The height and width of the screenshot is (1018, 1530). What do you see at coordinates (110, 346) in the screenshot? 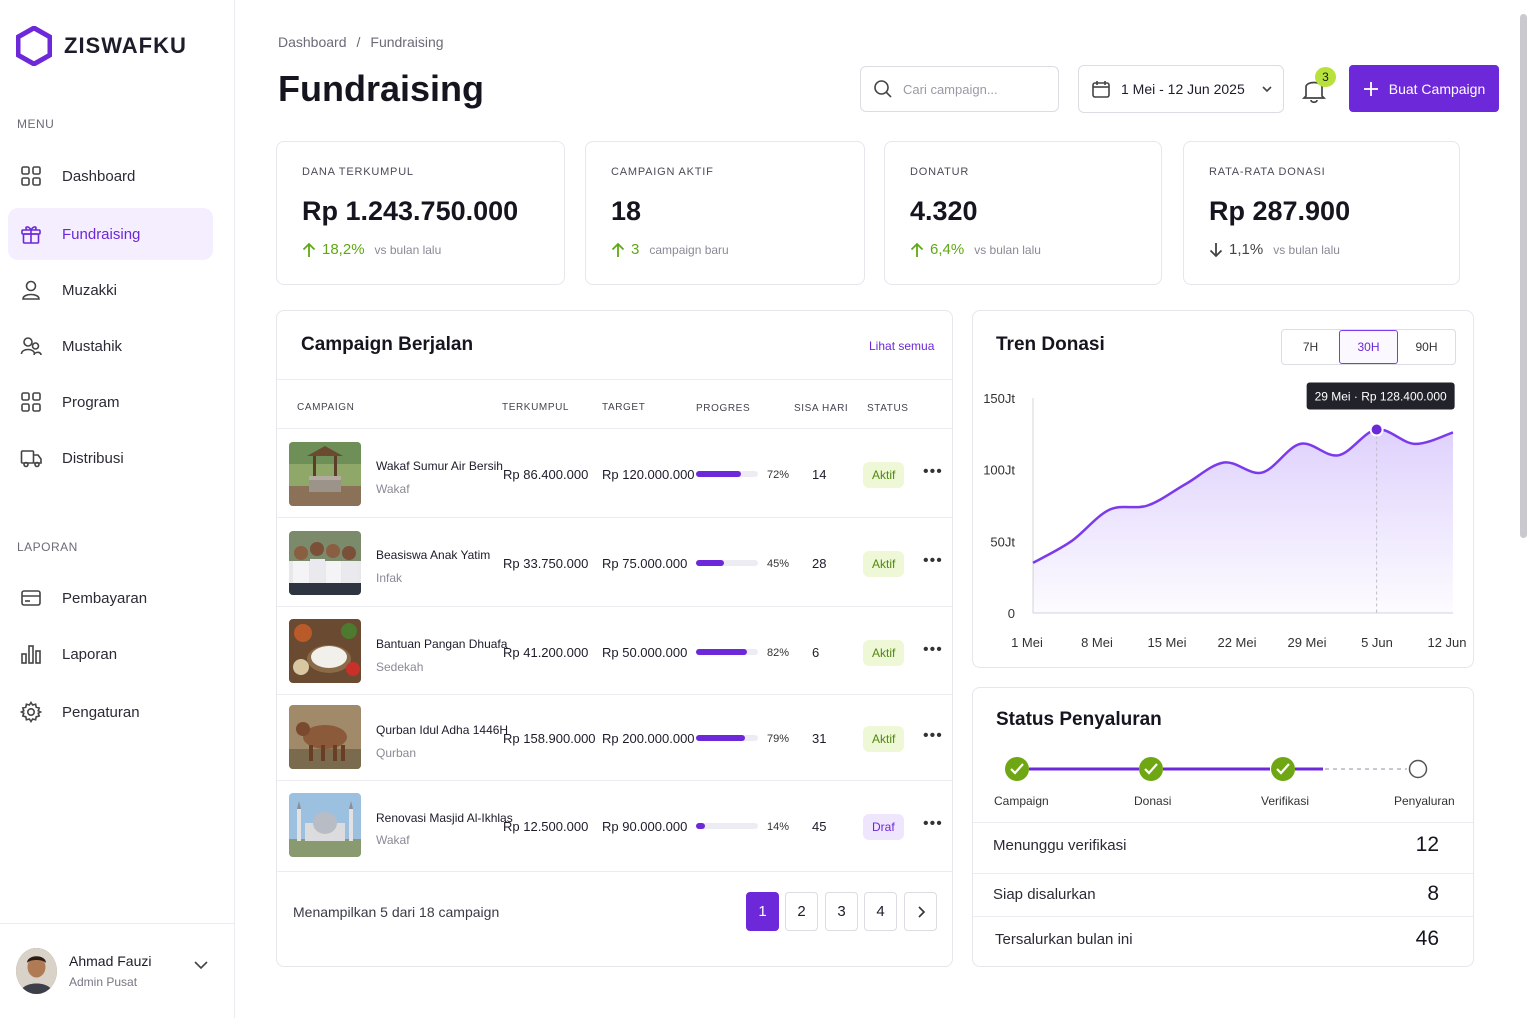
I see `sidebar-item-mustahik: Mustahik` at bounding box center [110, 346].